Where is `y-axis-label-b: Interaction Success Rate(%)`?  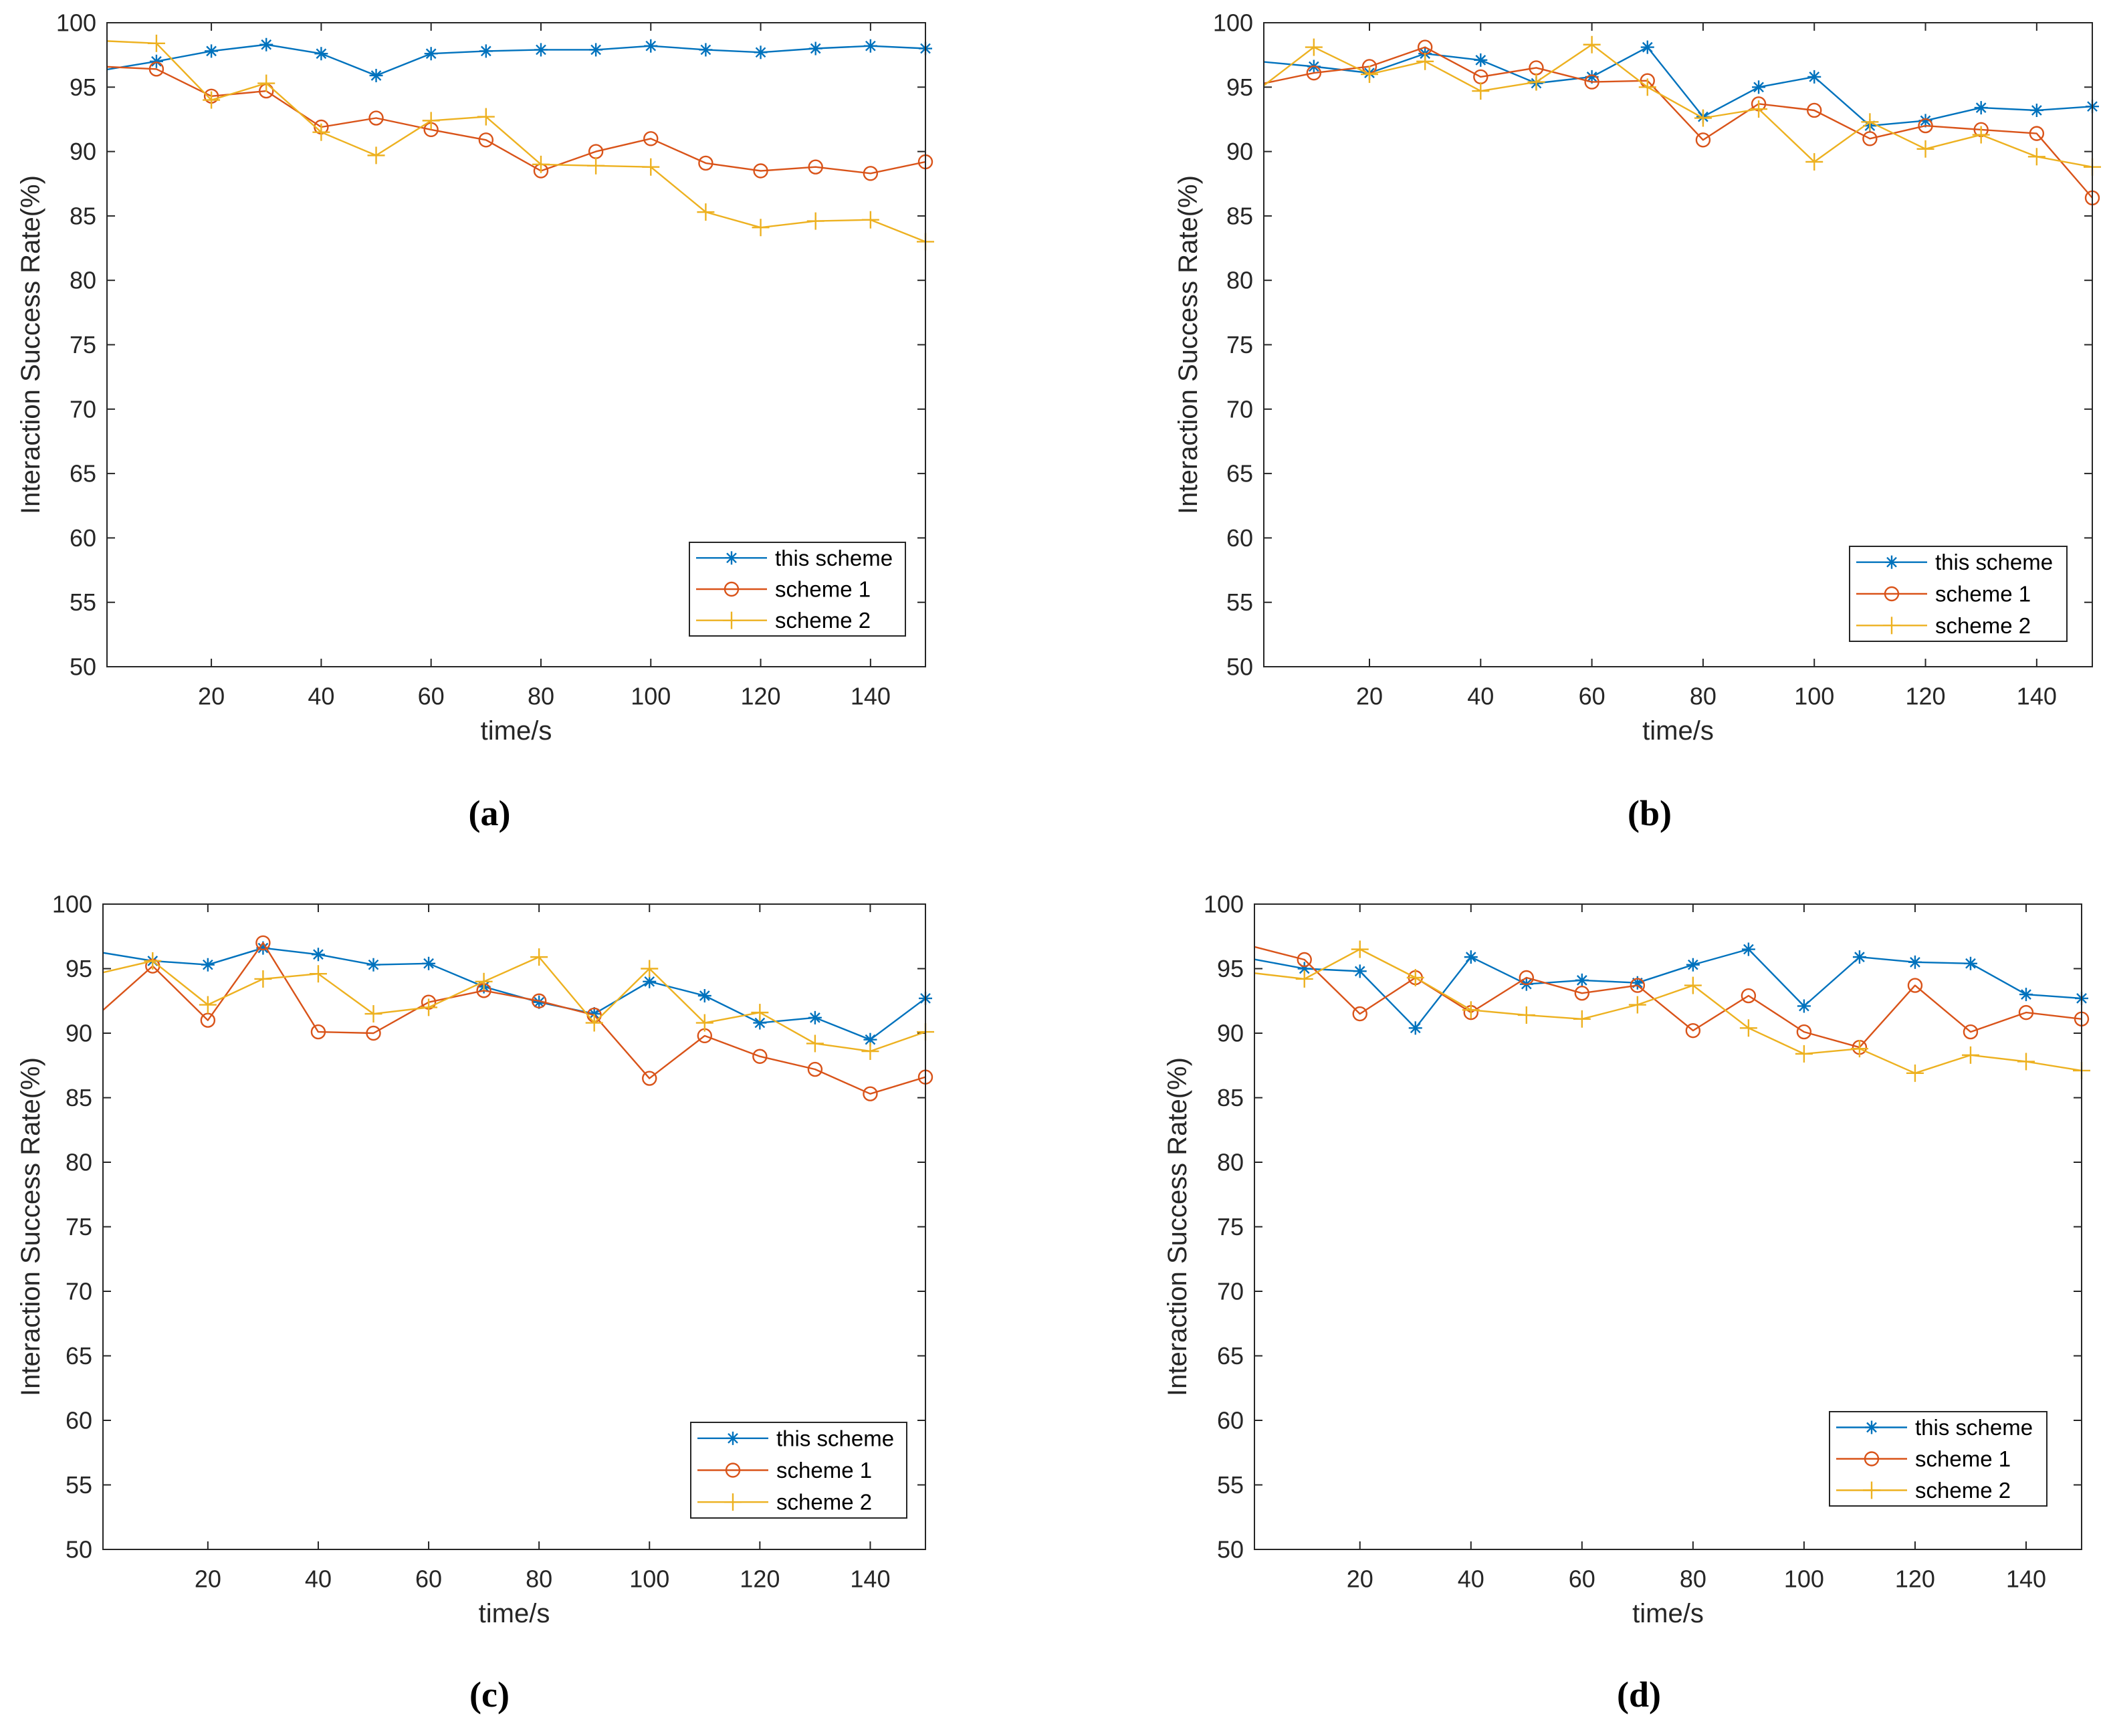
y-axis-label-b: Interaction Success Rate(%) is located at coordinates (1188, 344).